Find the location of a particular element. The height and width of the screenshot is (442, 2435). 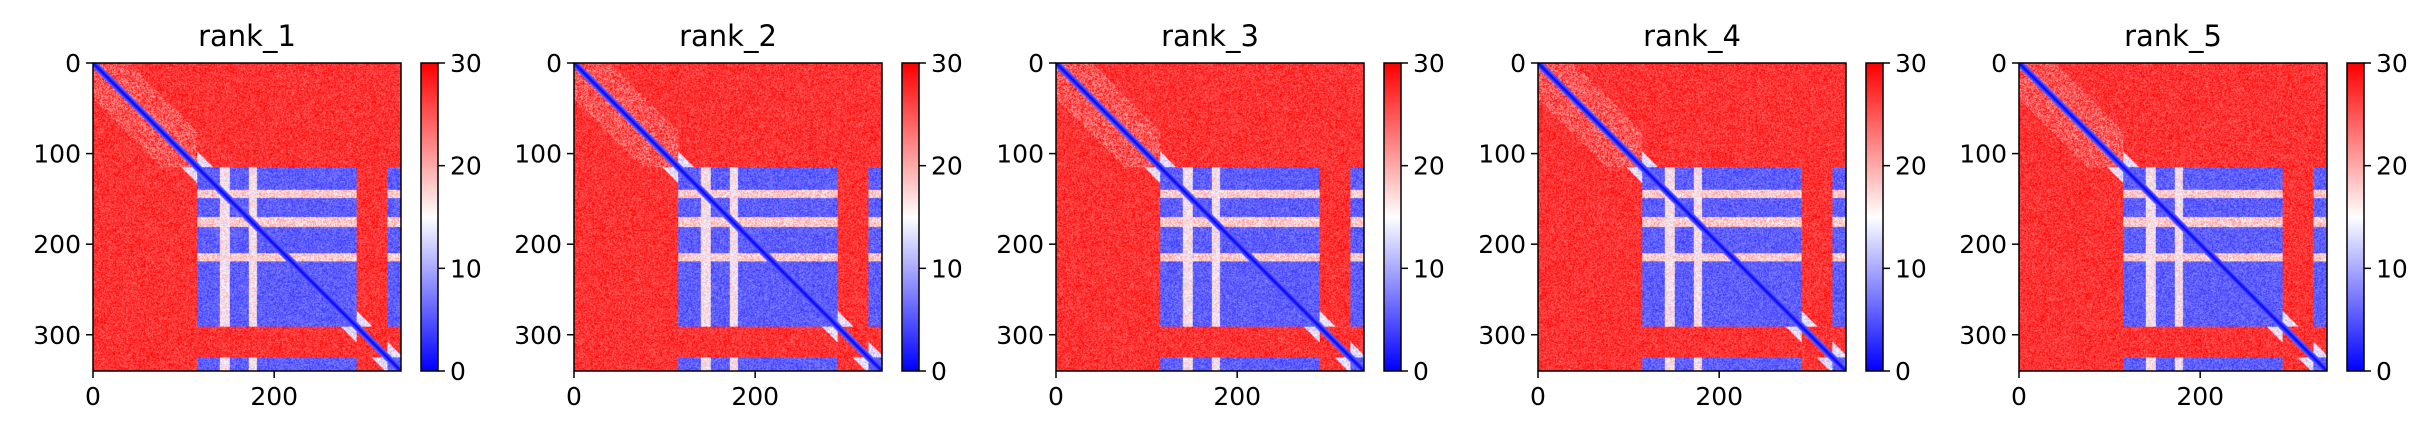

chart-title: rank_3 is located at coordinates (1210, 36).